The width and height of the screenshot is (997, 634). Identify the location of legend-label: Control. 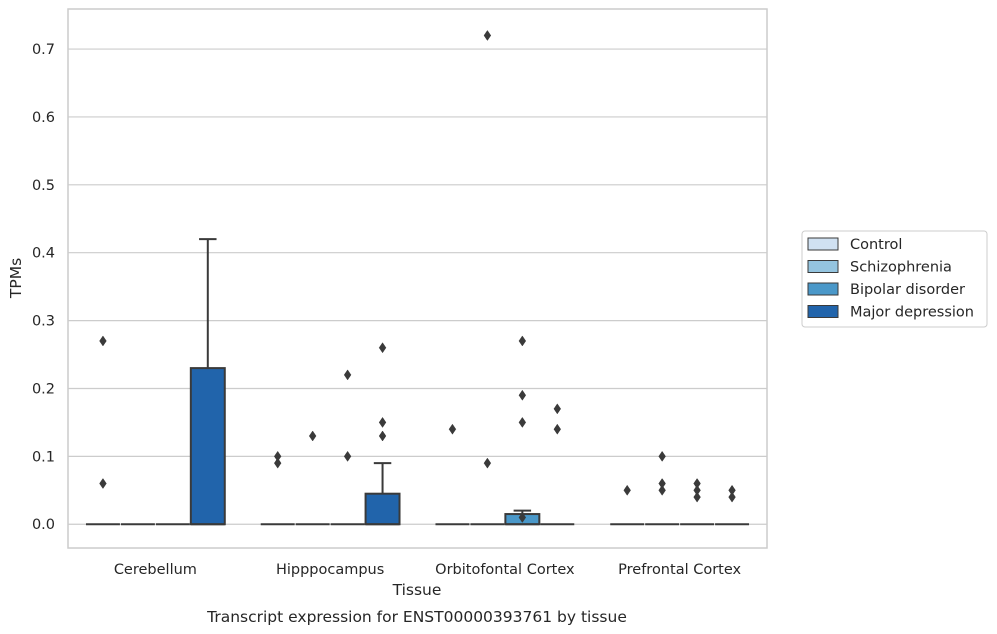
(876, 245).